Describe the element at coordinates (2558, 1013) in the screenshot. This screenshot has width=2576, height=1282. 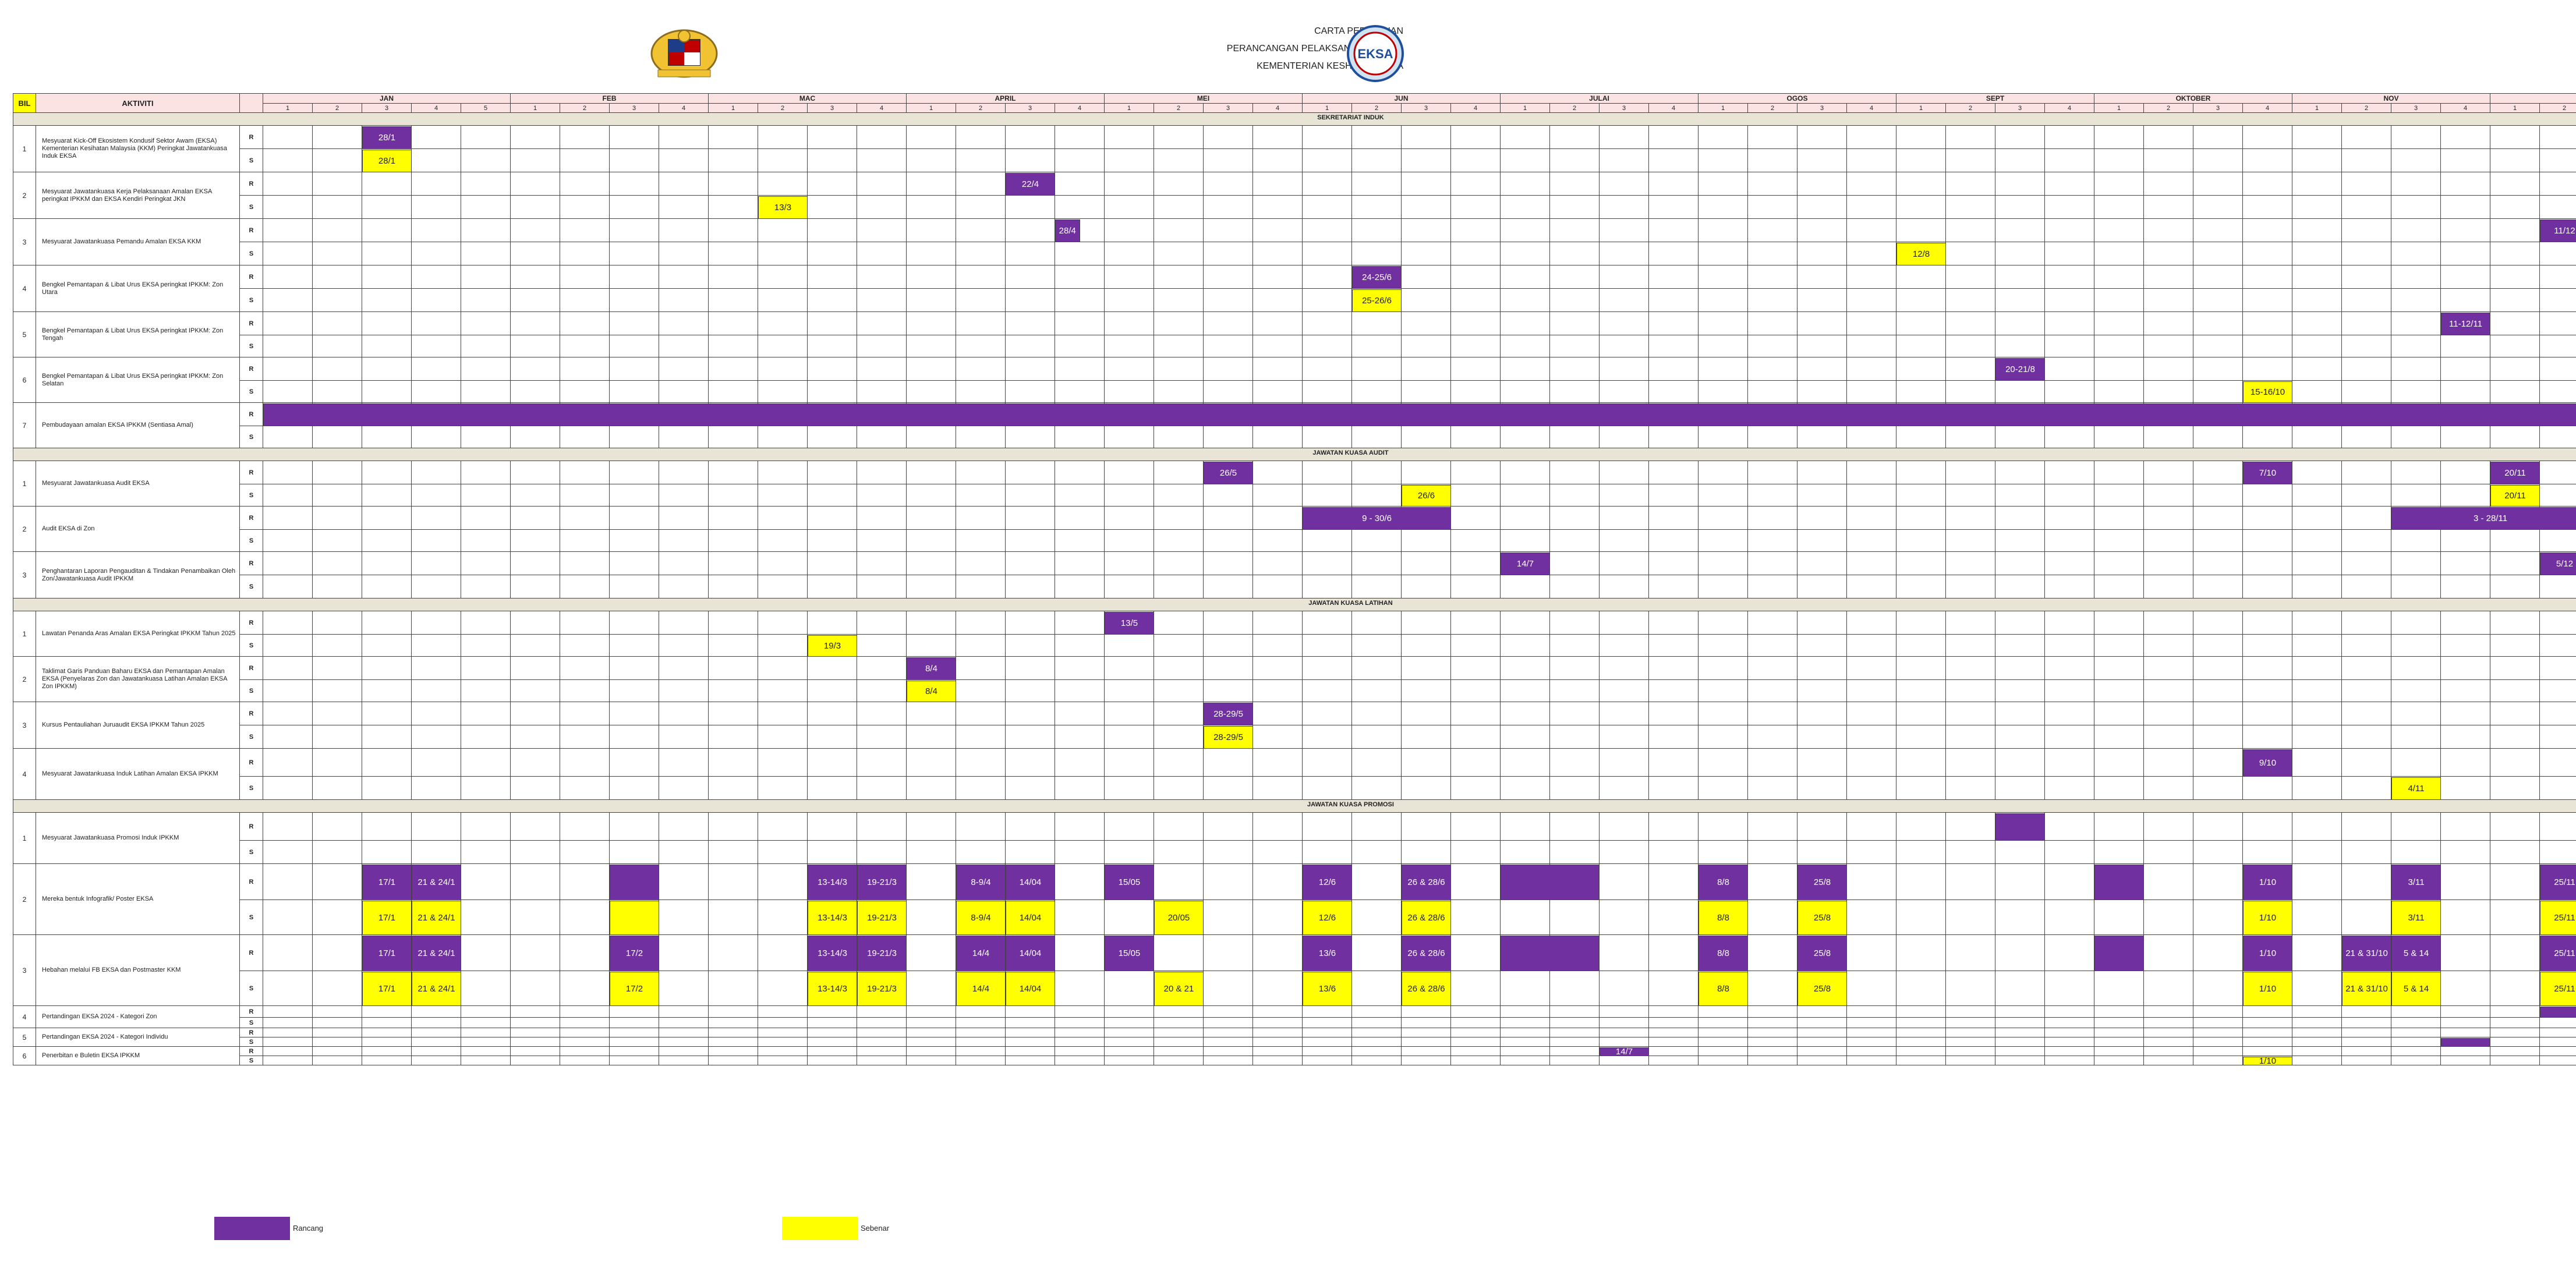
I see `rancang-schedule-bar` at that location.